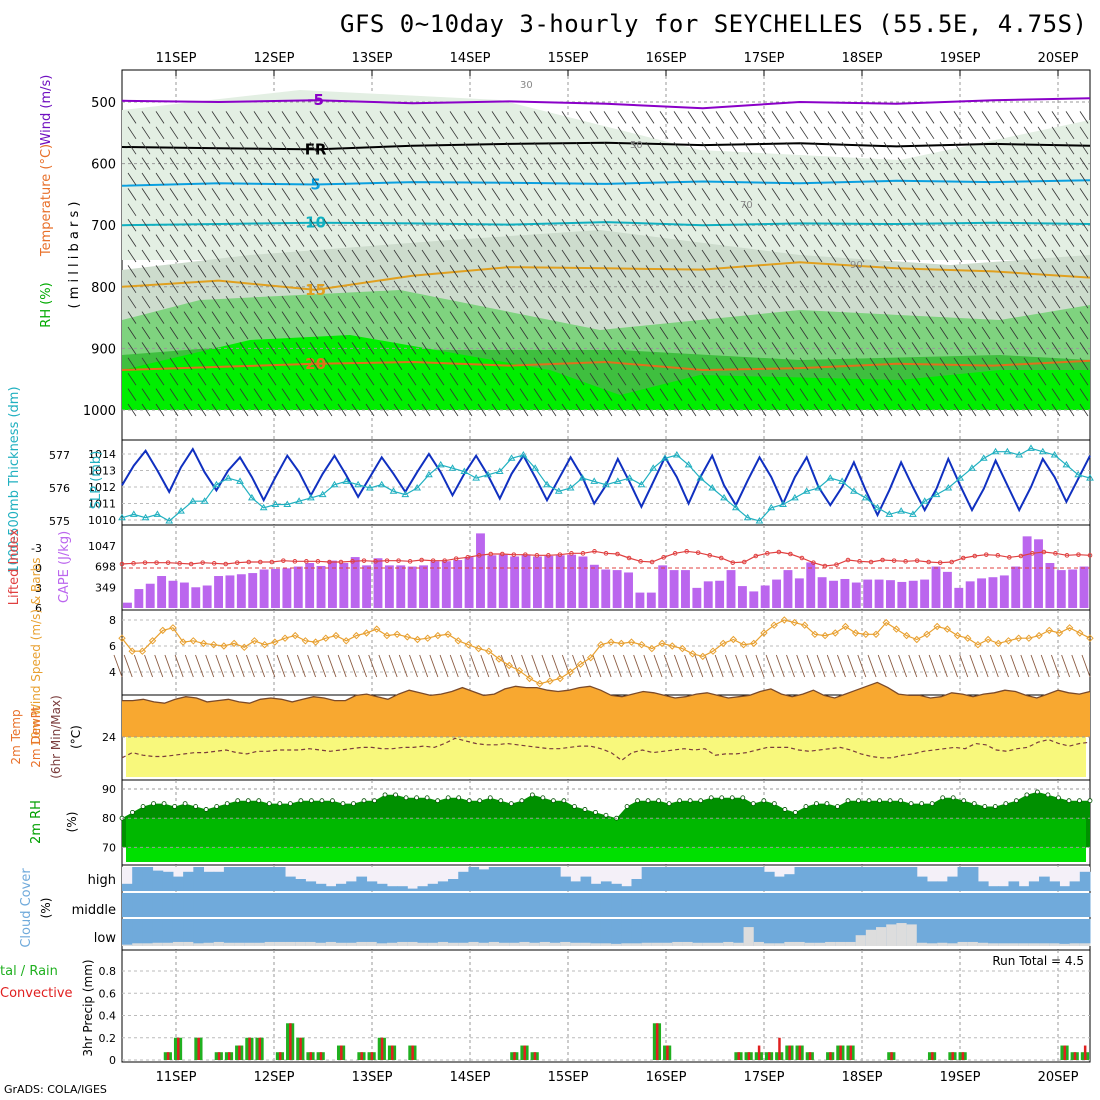  Describe the element at coordinates (470, 1077) in the screenshot. I see `date-label-bottom: 14SEP` at that location.